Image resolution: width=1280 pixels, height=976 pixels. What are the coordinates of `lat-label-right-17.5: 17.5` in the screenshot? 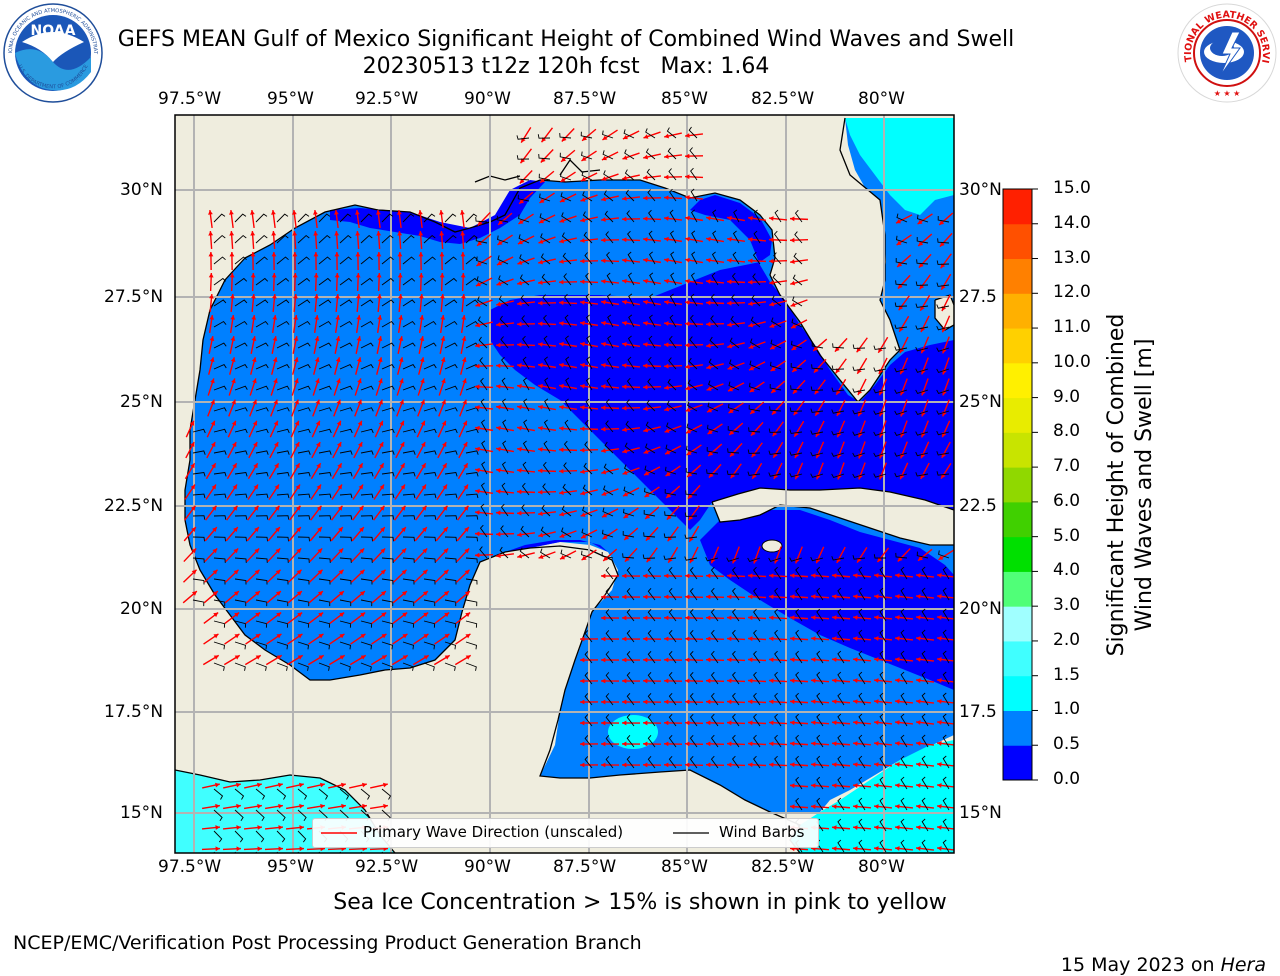 It's located at (978, 712).